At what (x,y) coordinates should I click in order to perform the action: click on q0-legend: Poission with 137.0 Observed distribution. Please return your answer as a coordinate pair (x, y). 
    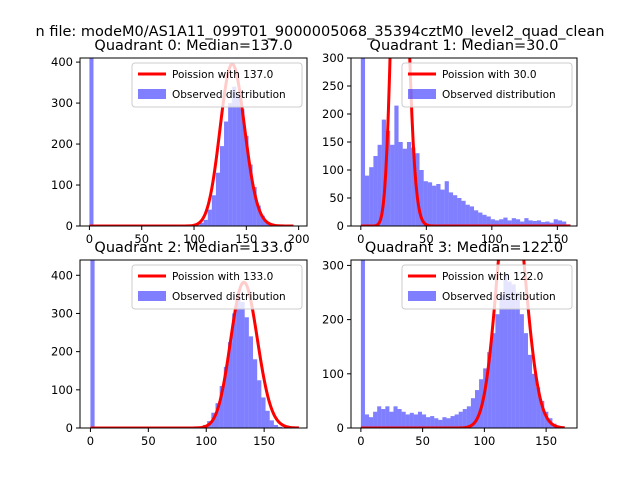
    Looking at the image, I should click on (217, 85).